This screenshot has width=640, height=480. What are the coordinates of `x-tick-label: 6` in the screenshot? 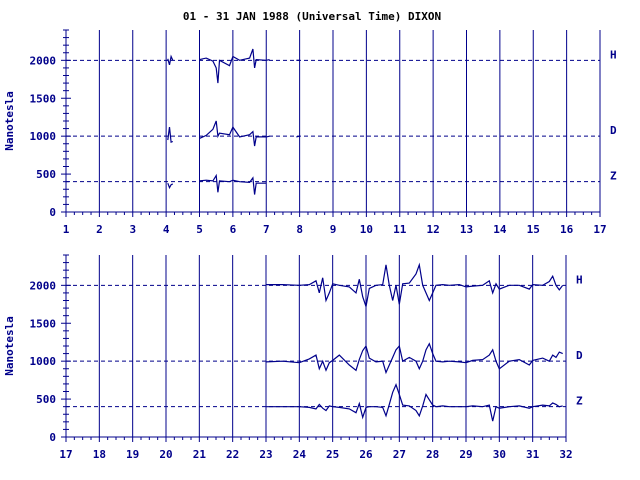 It's located at (233, 229).